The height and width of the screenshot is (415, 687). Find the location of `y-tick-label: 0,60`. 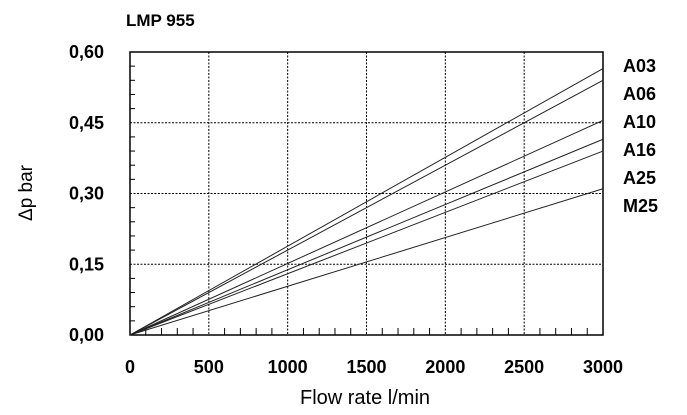

y-tick-label: 0,60 is located at coordinates (86, 52).